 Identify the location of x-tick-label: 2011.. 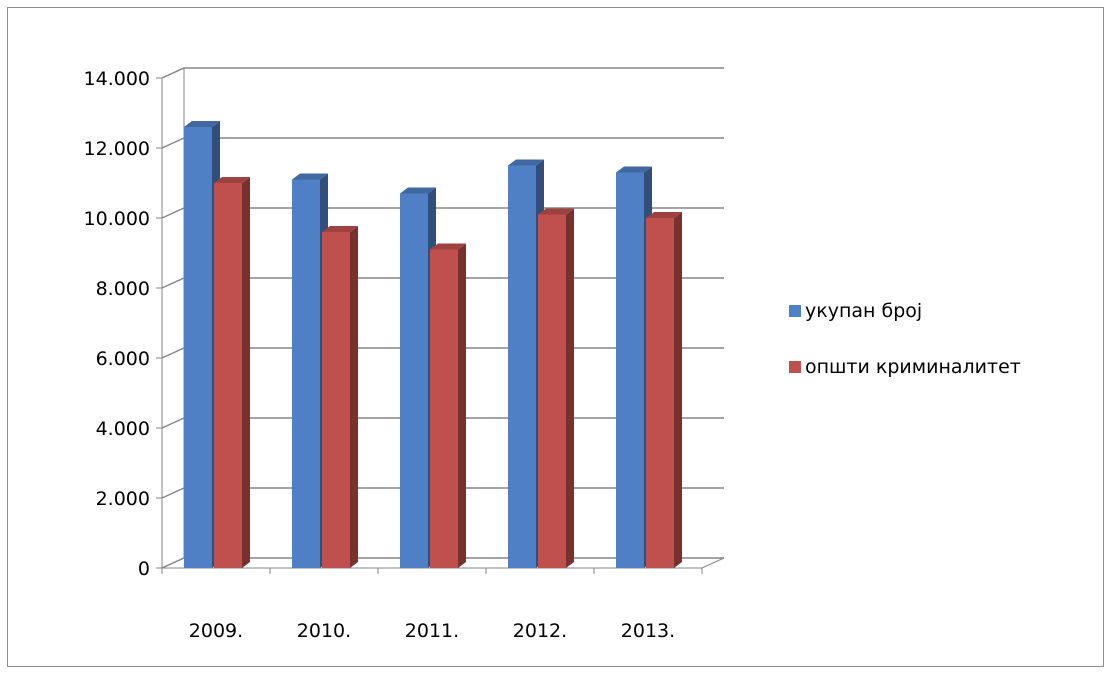
(432, 631).